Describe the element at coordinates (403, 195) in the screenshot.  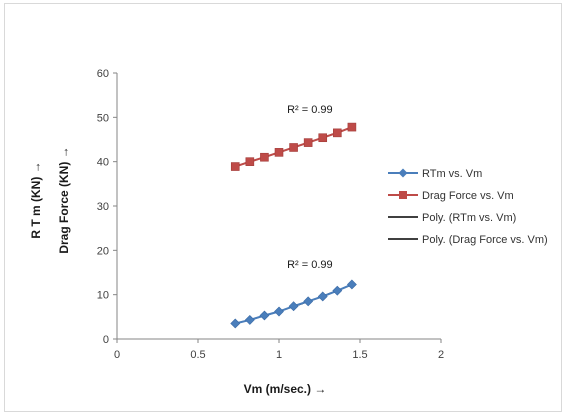
I see `legend-marker-square` at that location.